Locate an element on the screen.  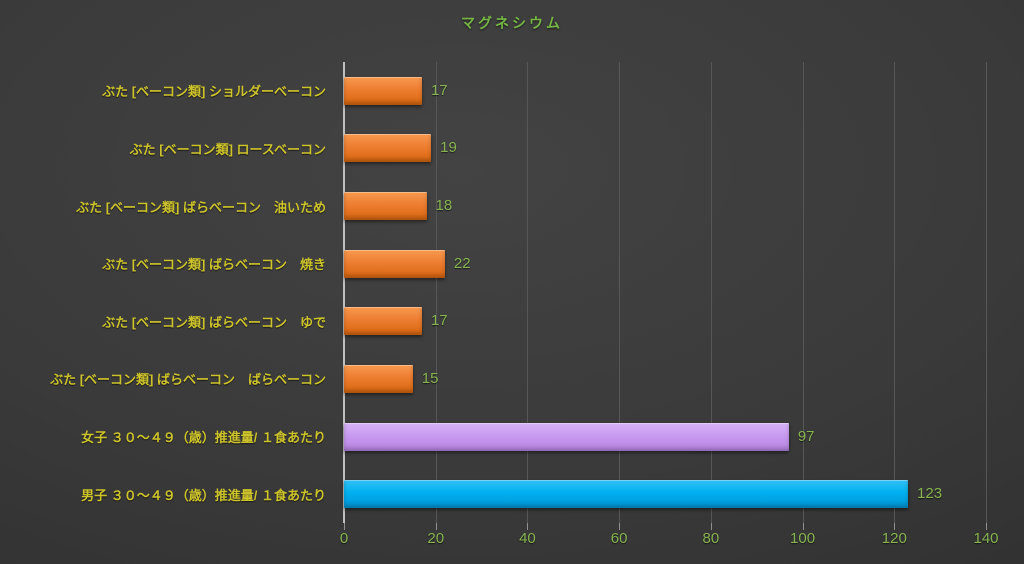
category-label: 男子 ３０～４９（歳）推進量/ １食あたり is located at coordinates (203, 495).